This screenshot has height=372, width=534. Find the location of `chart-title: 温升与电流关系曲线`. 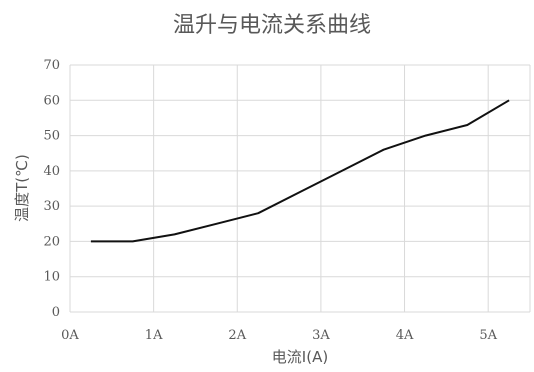

chart-title: 温升与电流关系曲线 is located at coordinates (272, 25).